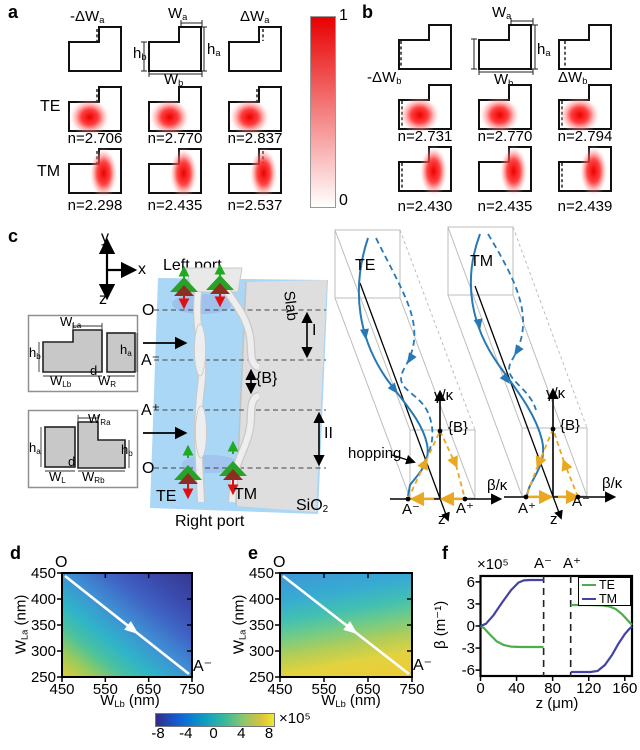 This screenshot has width=640, height=750. Describe the element at coordinates (444, 395) in the screenshot. I see `te-gamma-axis-label: γ/κ` at that location.